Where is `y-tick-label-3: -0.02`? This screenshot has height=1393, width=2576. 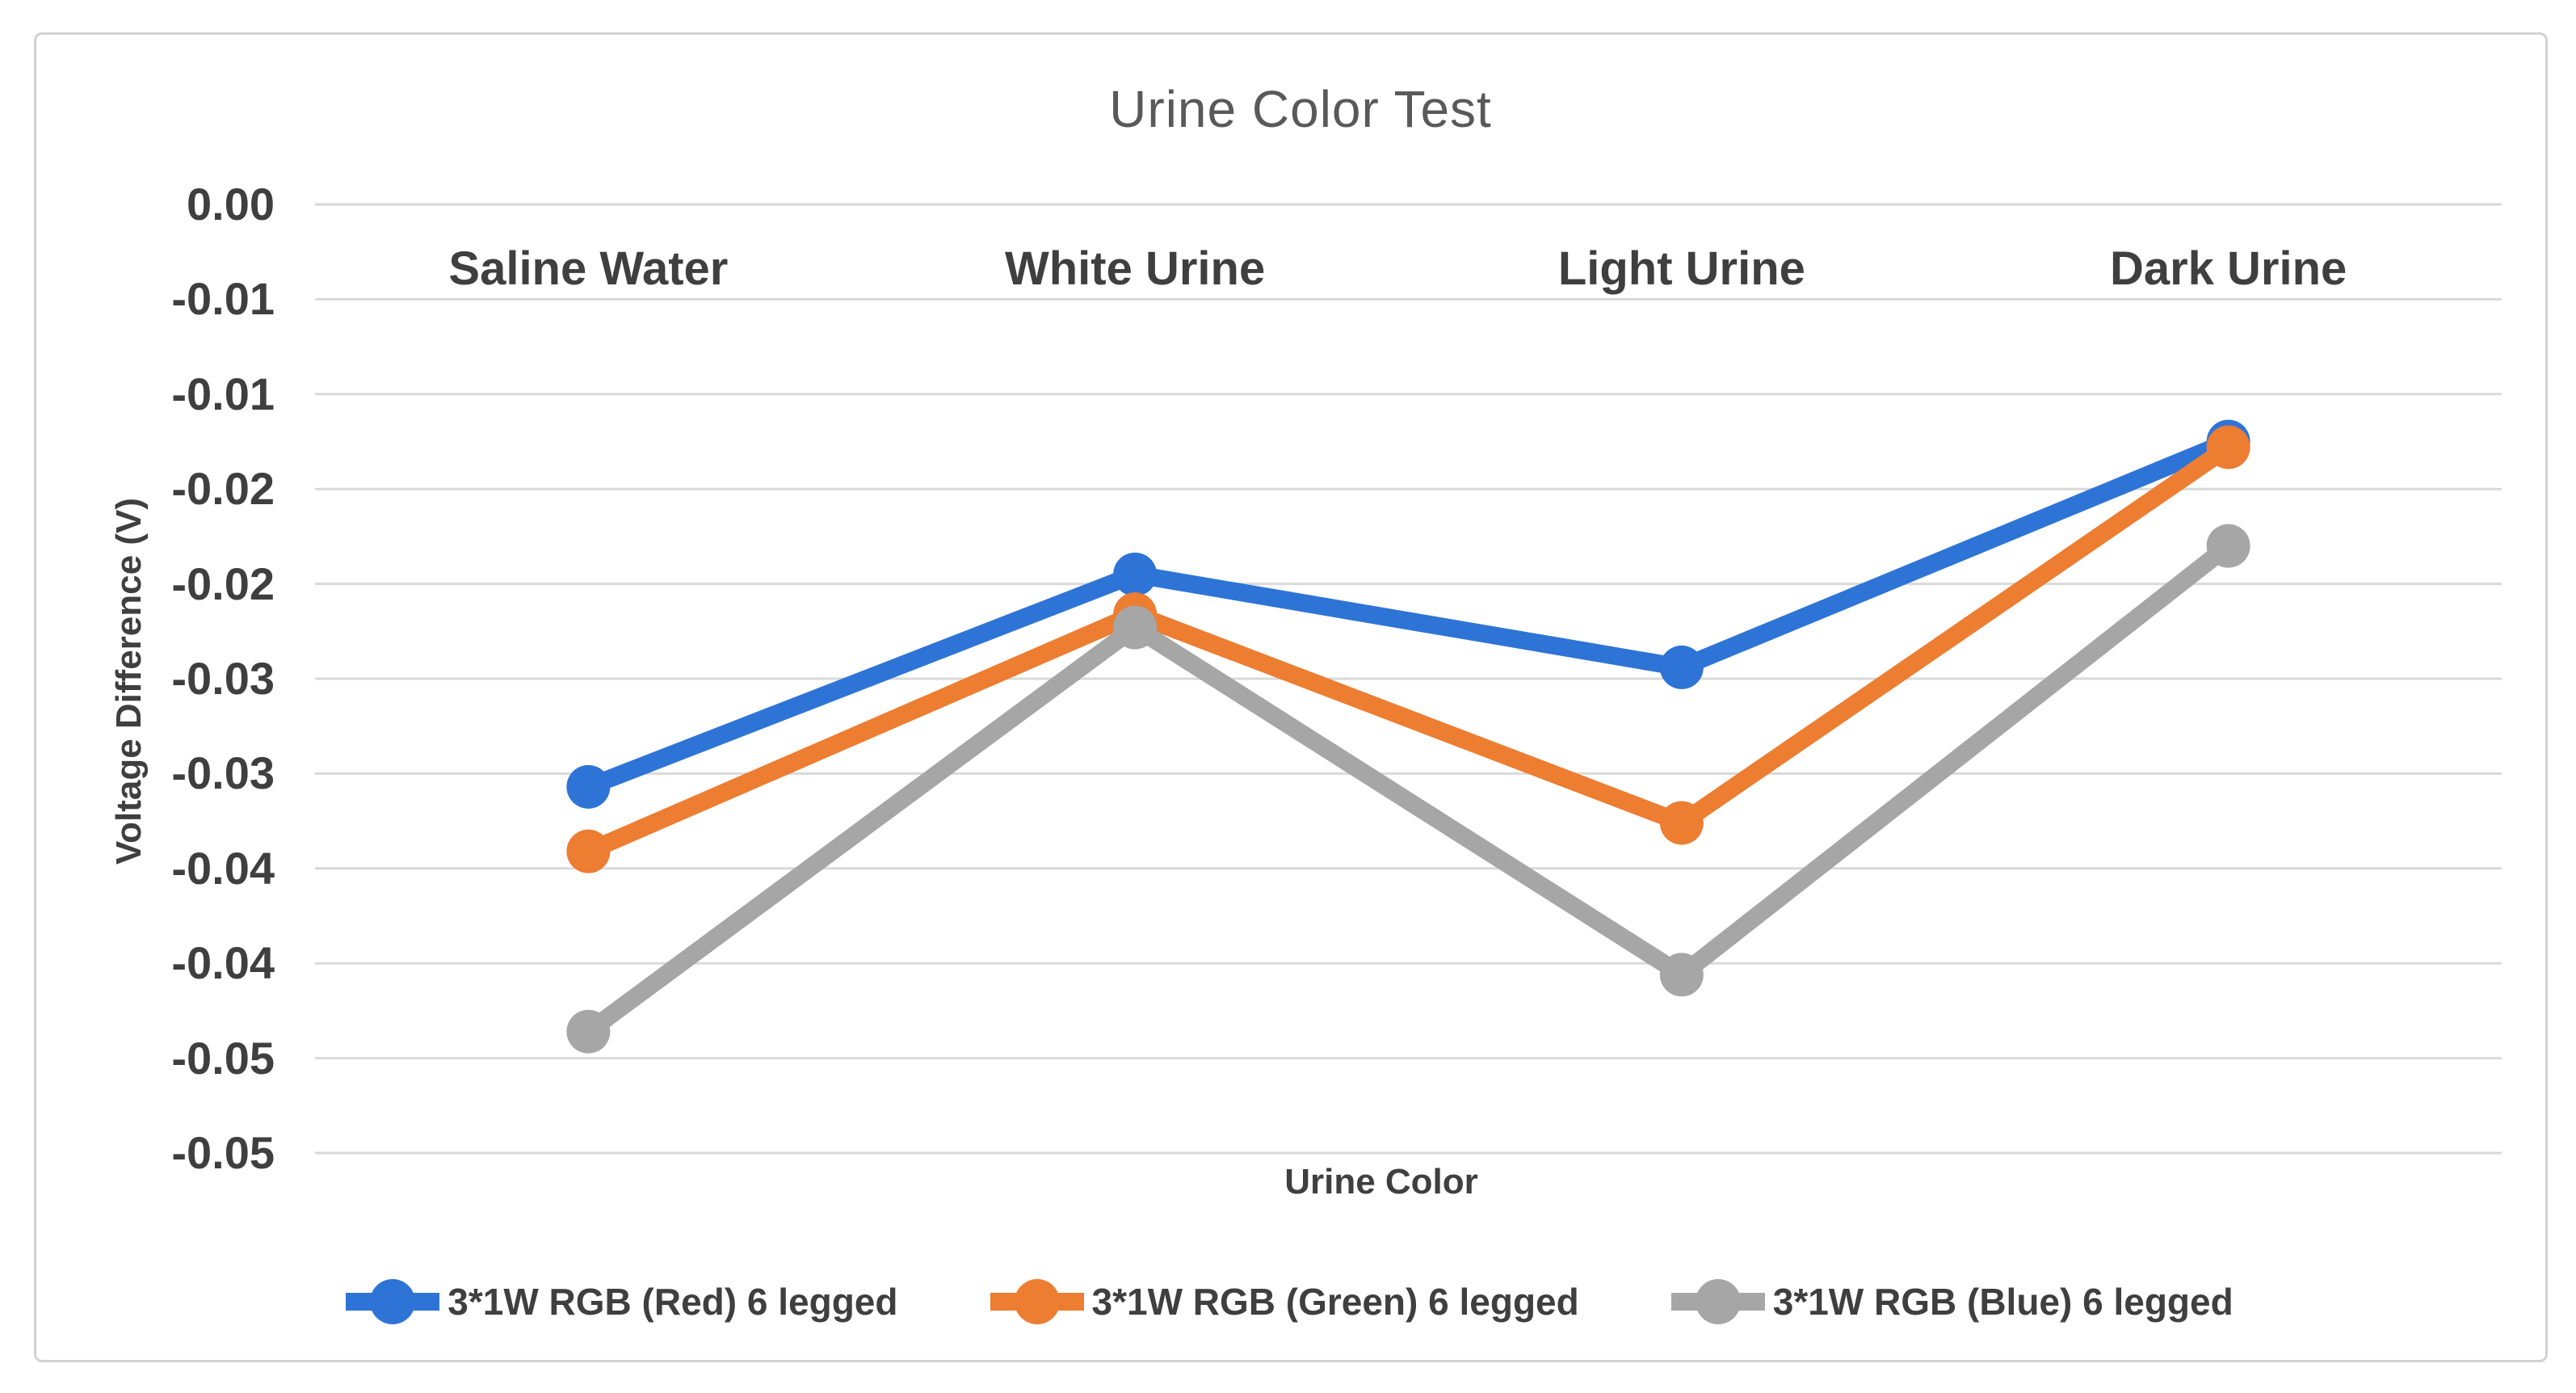
y-tick-label-3: -0.02 is located at coordinates (223, 489).